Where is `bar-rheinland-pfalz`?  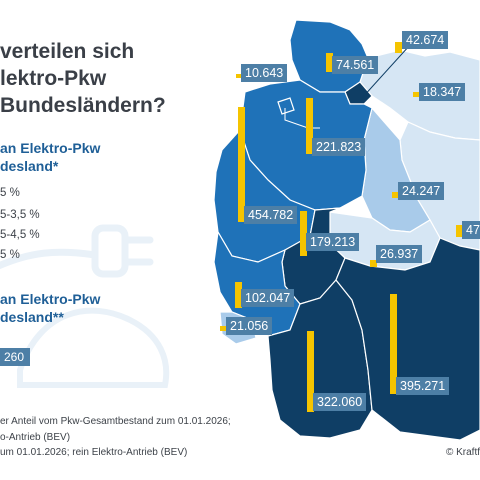
bar-rheinland-pfalz is located at coordinates (238, 295).